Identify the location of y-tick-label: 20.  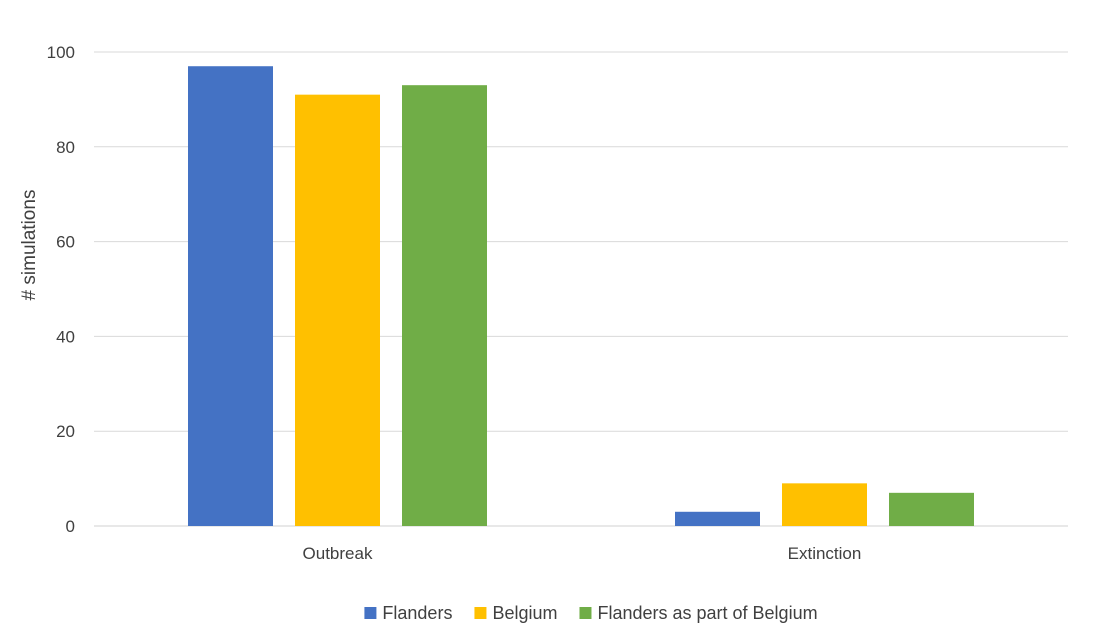
(65, 431).